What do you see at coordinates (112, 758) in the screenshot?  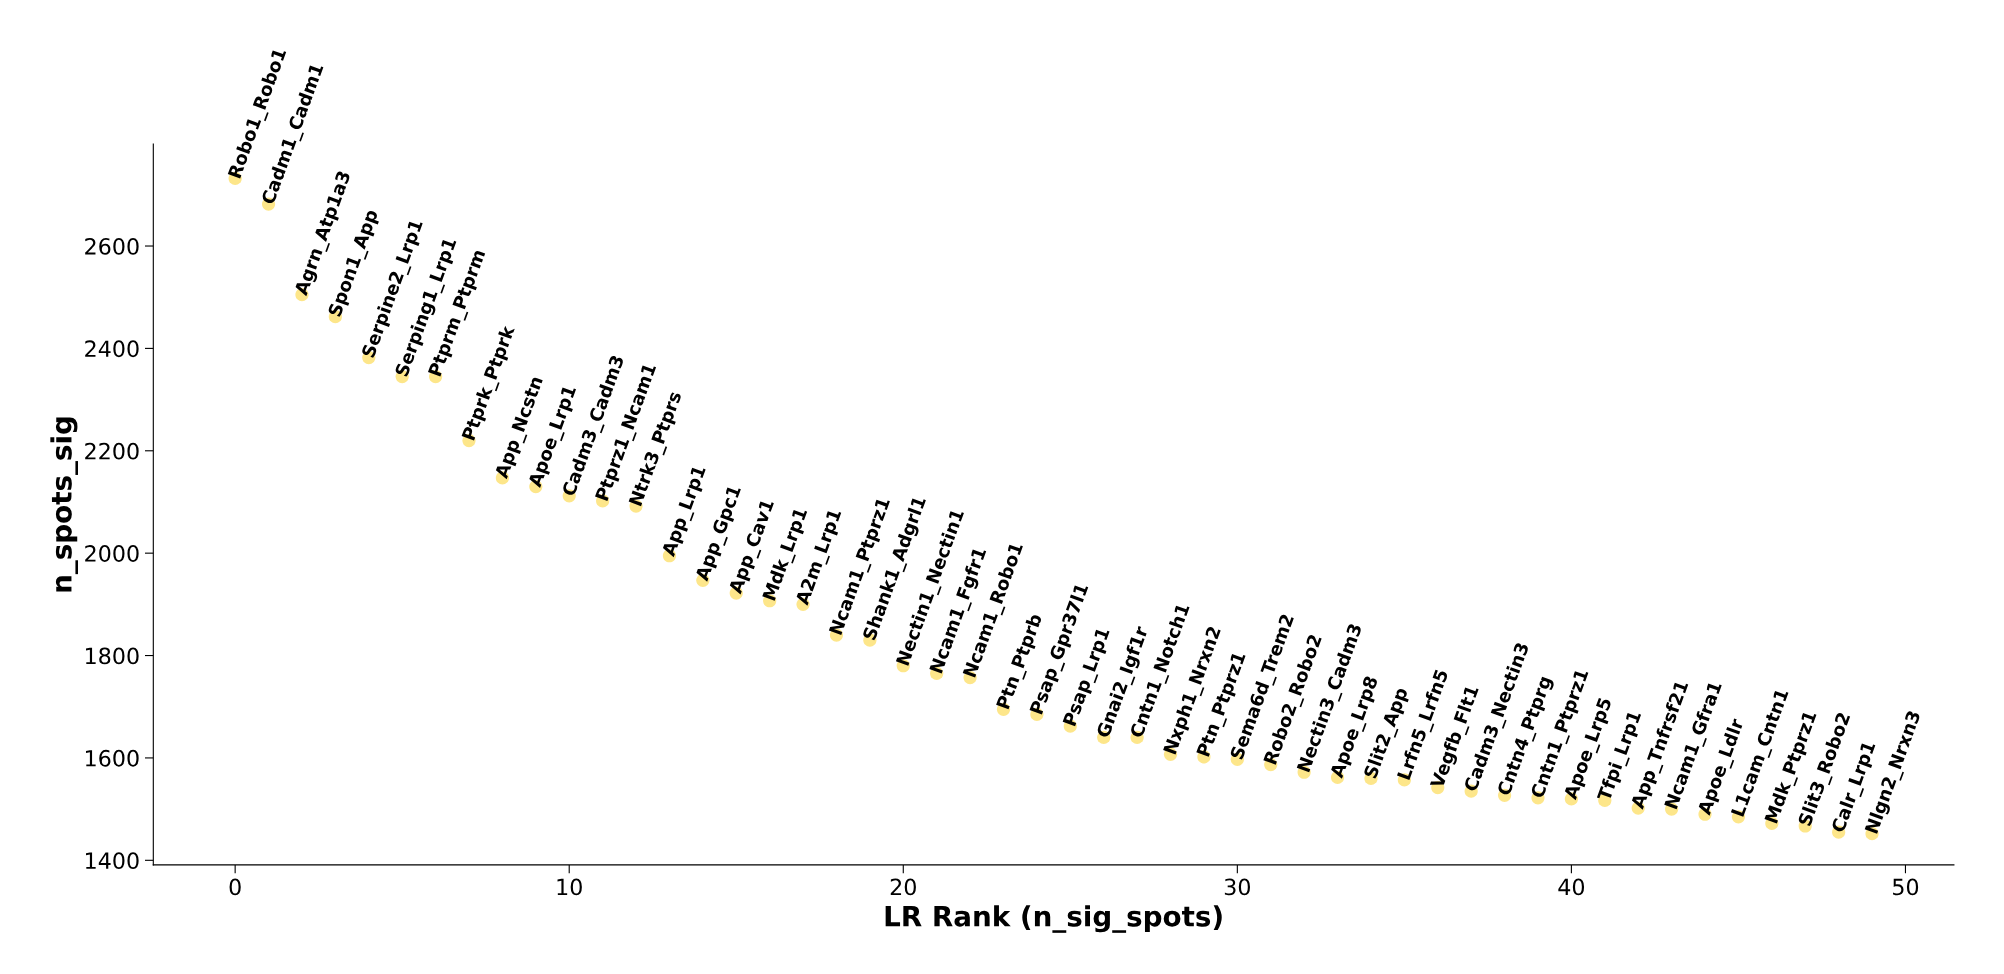 I see `y-tick-label: 1600` at bounding box center [112, 758].